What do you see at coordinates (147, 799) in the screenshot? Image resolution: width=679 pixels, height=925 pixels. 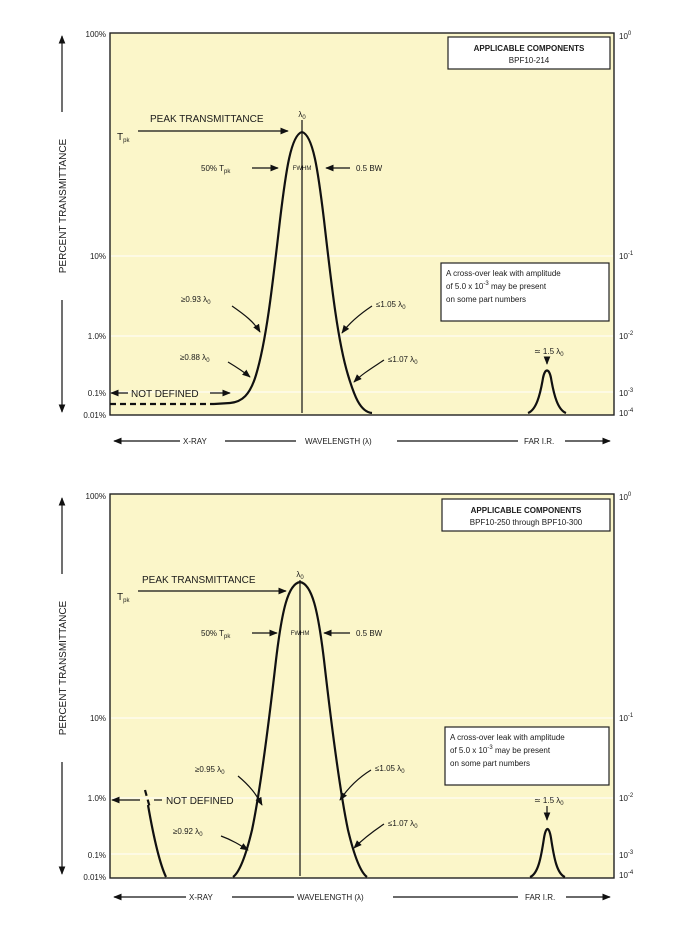 I see `undefined-region-dashed` at bounding box center [147, 799].